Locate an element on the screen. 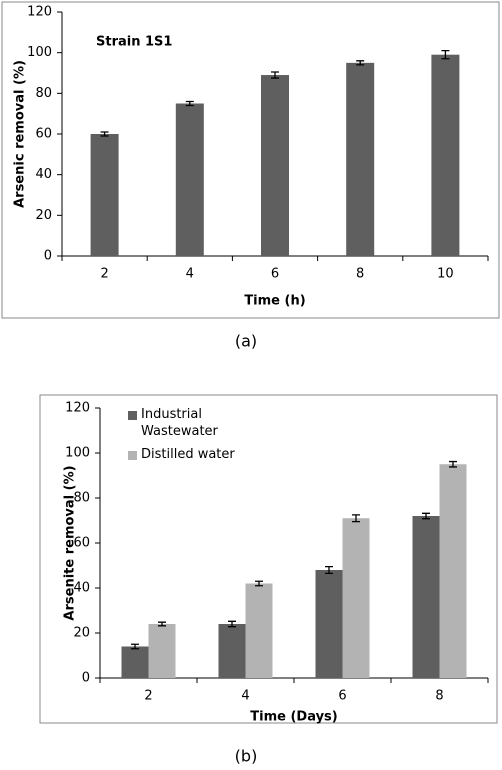 The width and height of the screenshot is (502, 770). y-axis-label: Arsenite removal (%) is located at coordinates (70, 542).